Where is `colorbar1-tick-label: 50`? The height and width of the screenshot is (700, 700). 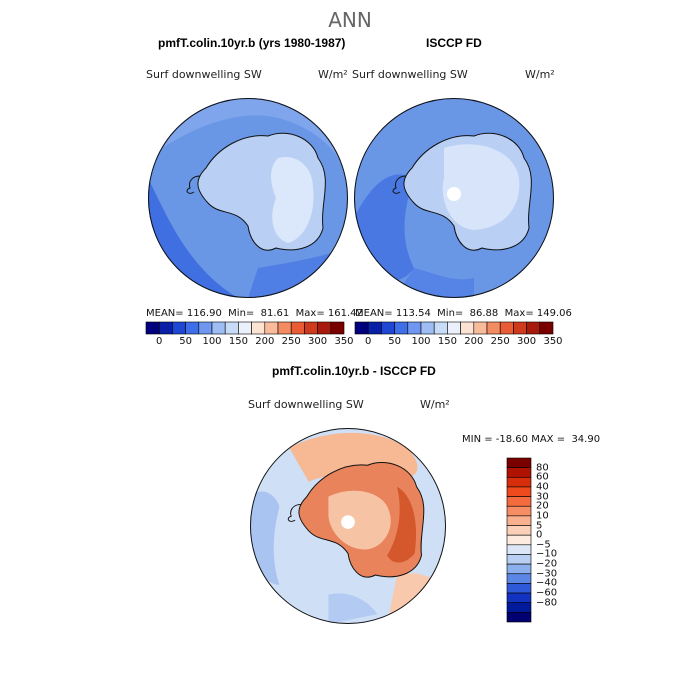
colorbar1-tick-label: 50 is located at coordinates (185, 341).